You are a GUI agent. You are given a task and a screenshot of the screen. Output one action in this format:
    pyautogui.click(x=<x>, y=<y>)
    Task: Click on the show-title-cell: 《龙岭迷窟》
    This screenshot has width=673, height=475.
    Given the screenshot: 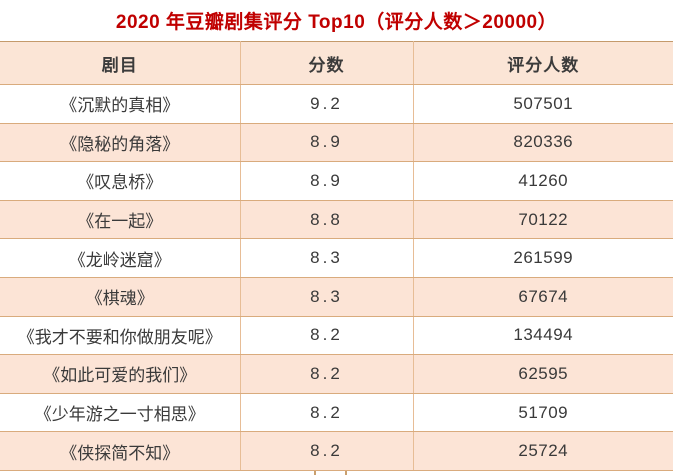 What is the action you would take?
    pyautogui.click(x=120, y=258)
    